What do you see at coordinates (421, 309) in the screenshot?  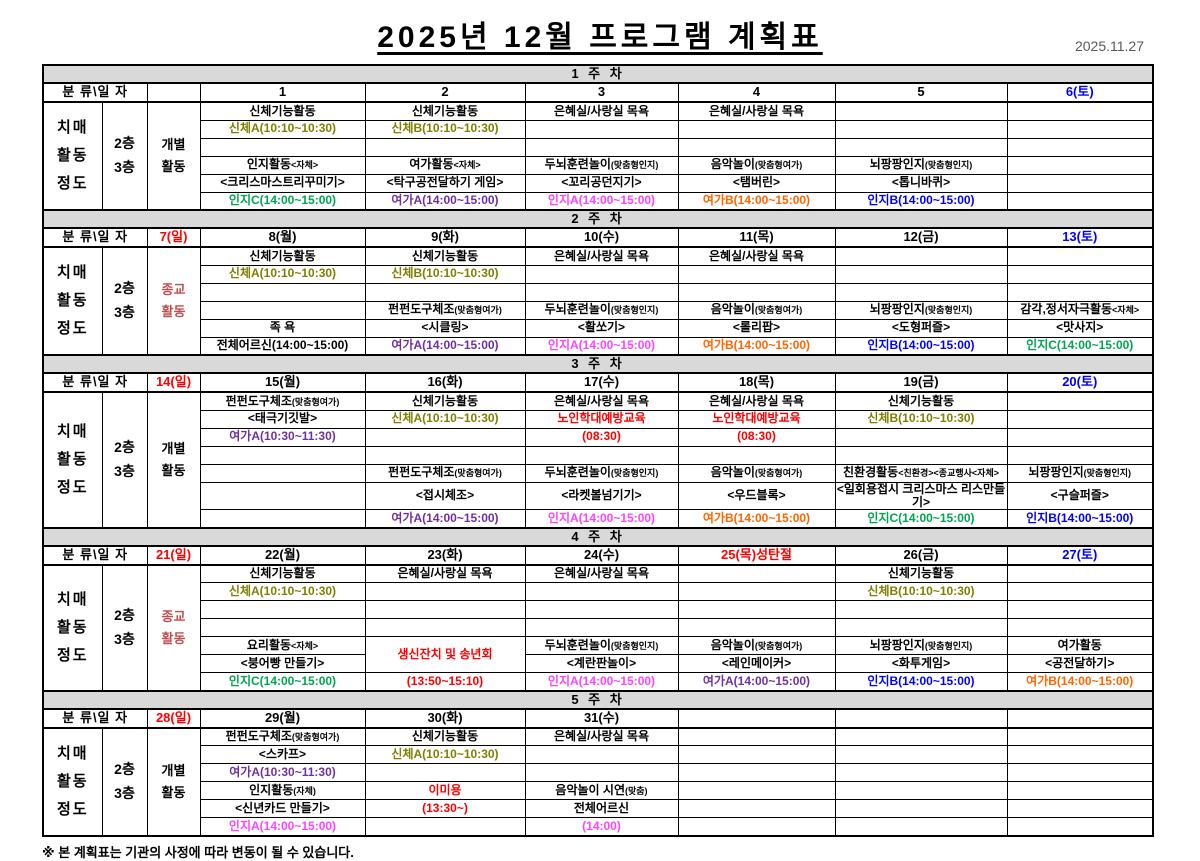 I see `cell-text: 펀펀도구체조` at bounding box center [421, 309].